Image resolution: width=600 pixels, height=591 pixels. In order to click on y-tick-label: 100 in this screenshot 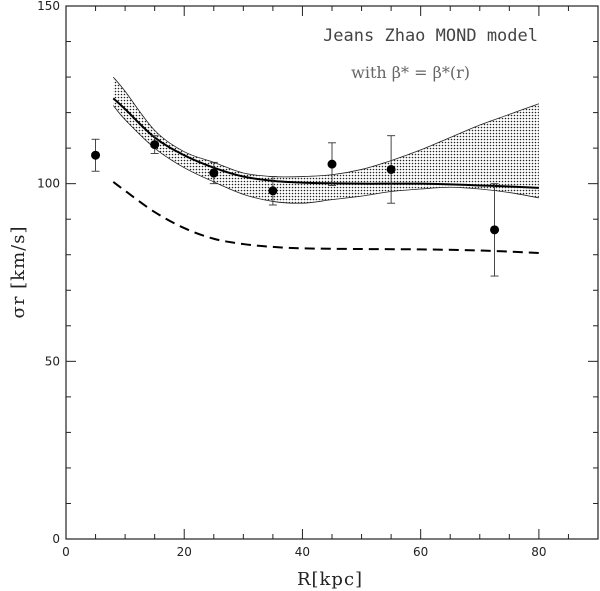, I will do `click(48, 184)`.